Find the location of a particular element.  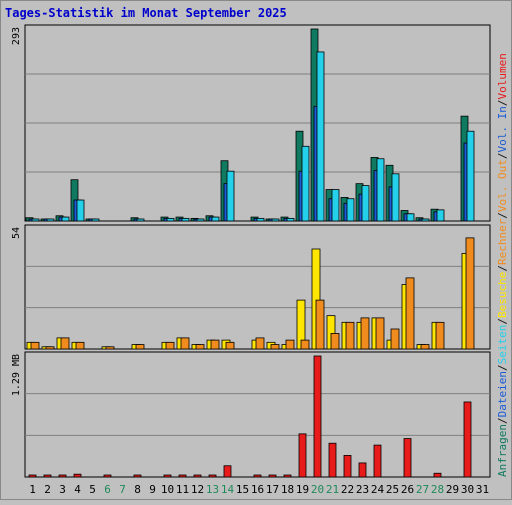

legend-entry-11: / is located at coordinates (502, 155).